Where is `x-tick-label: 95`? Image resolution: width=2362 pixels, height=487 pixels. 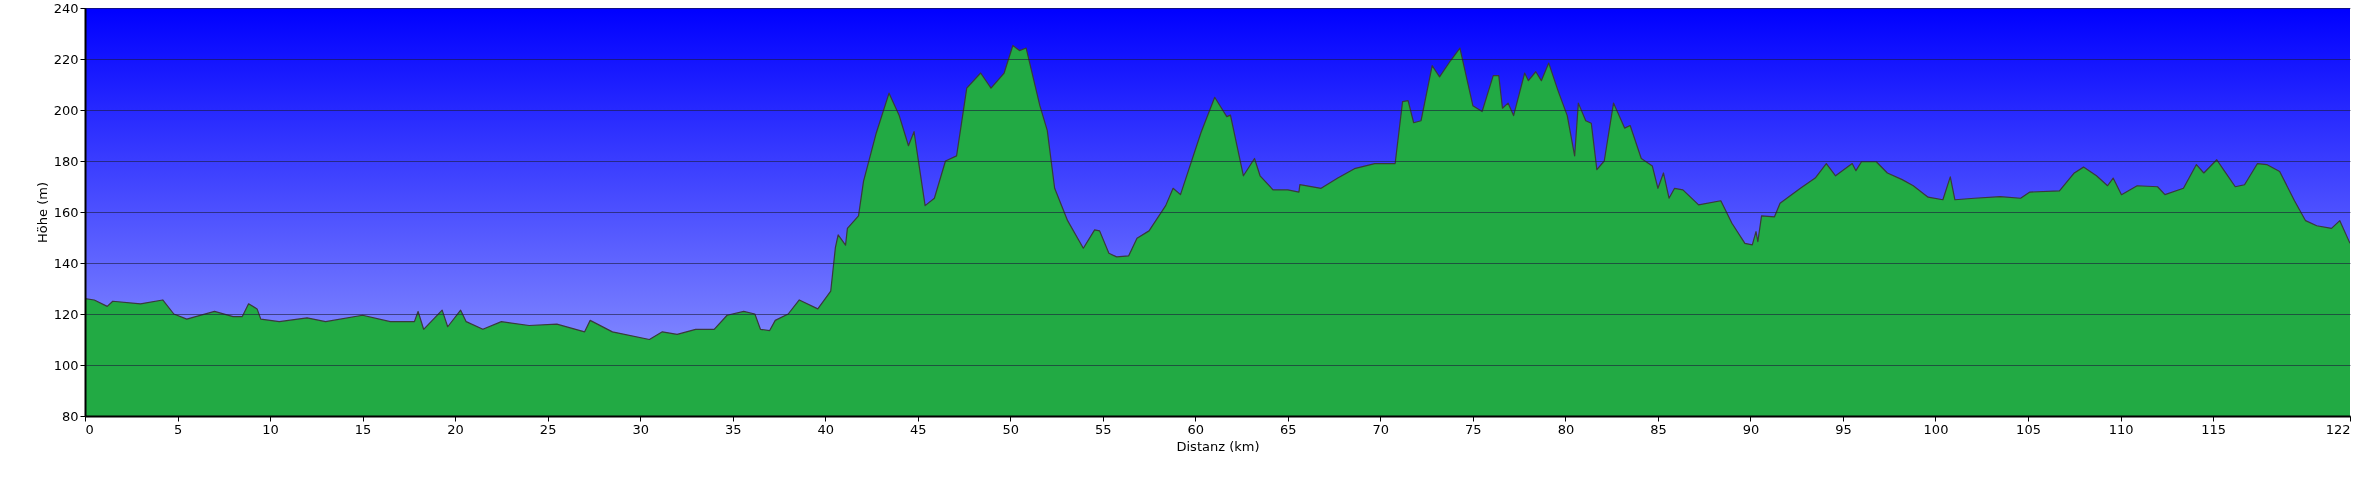
x-tick-label: 95 is located at coordinates (1843, 429).